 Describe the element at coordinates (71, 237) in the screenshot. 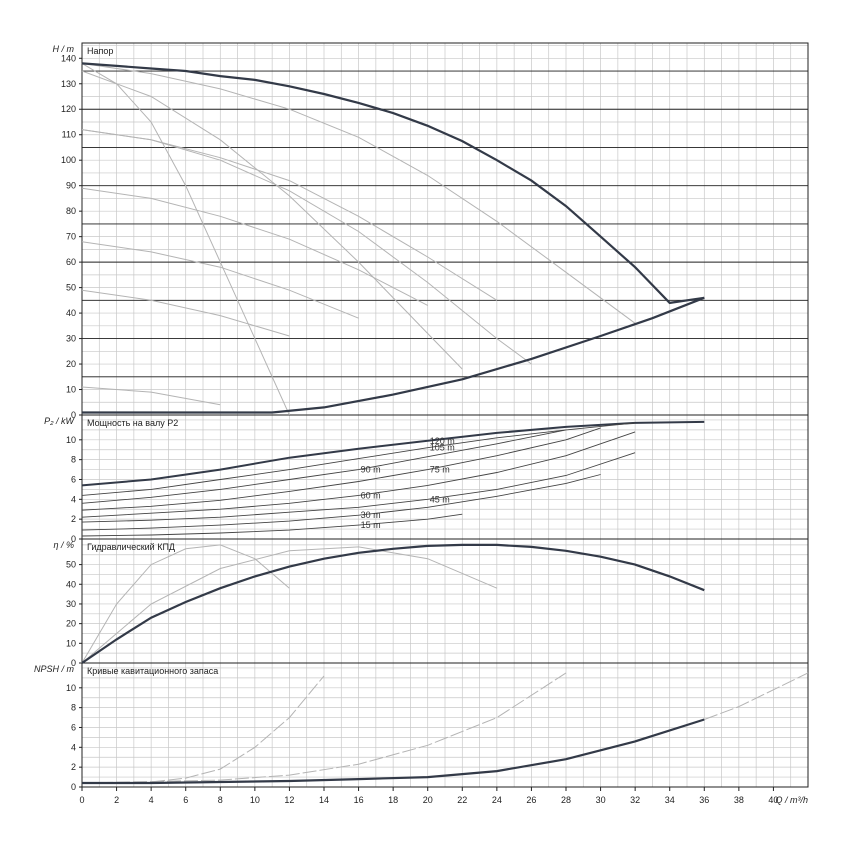

I see `ytick-label-head: 70` at that location.